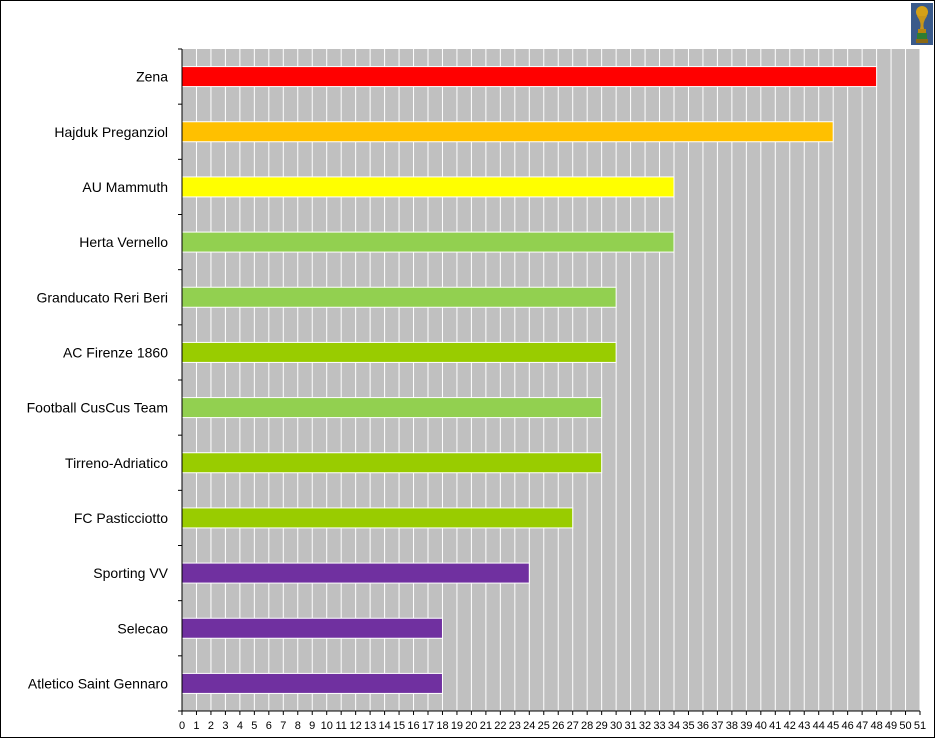  Describe the element at coordinates (130, 573) in the screenshot. I see `category-label: Sporting VV` at that location.